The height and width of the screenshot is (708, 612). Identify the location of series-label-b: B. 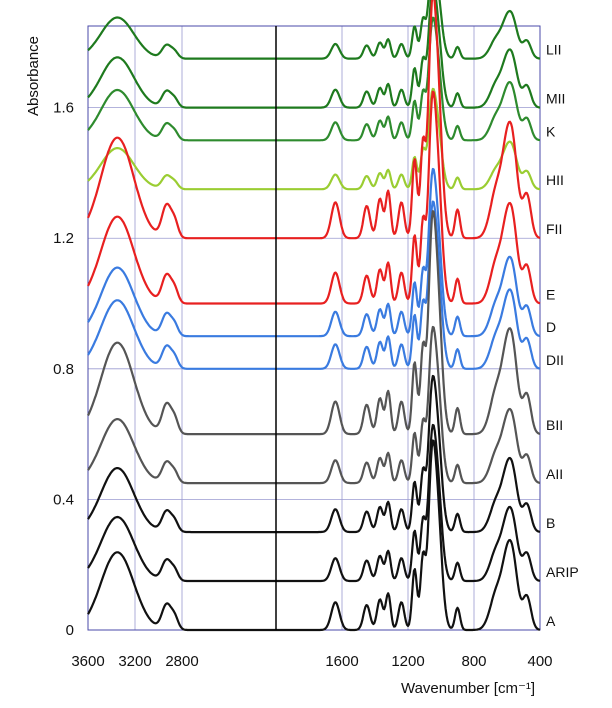
(550, 523).